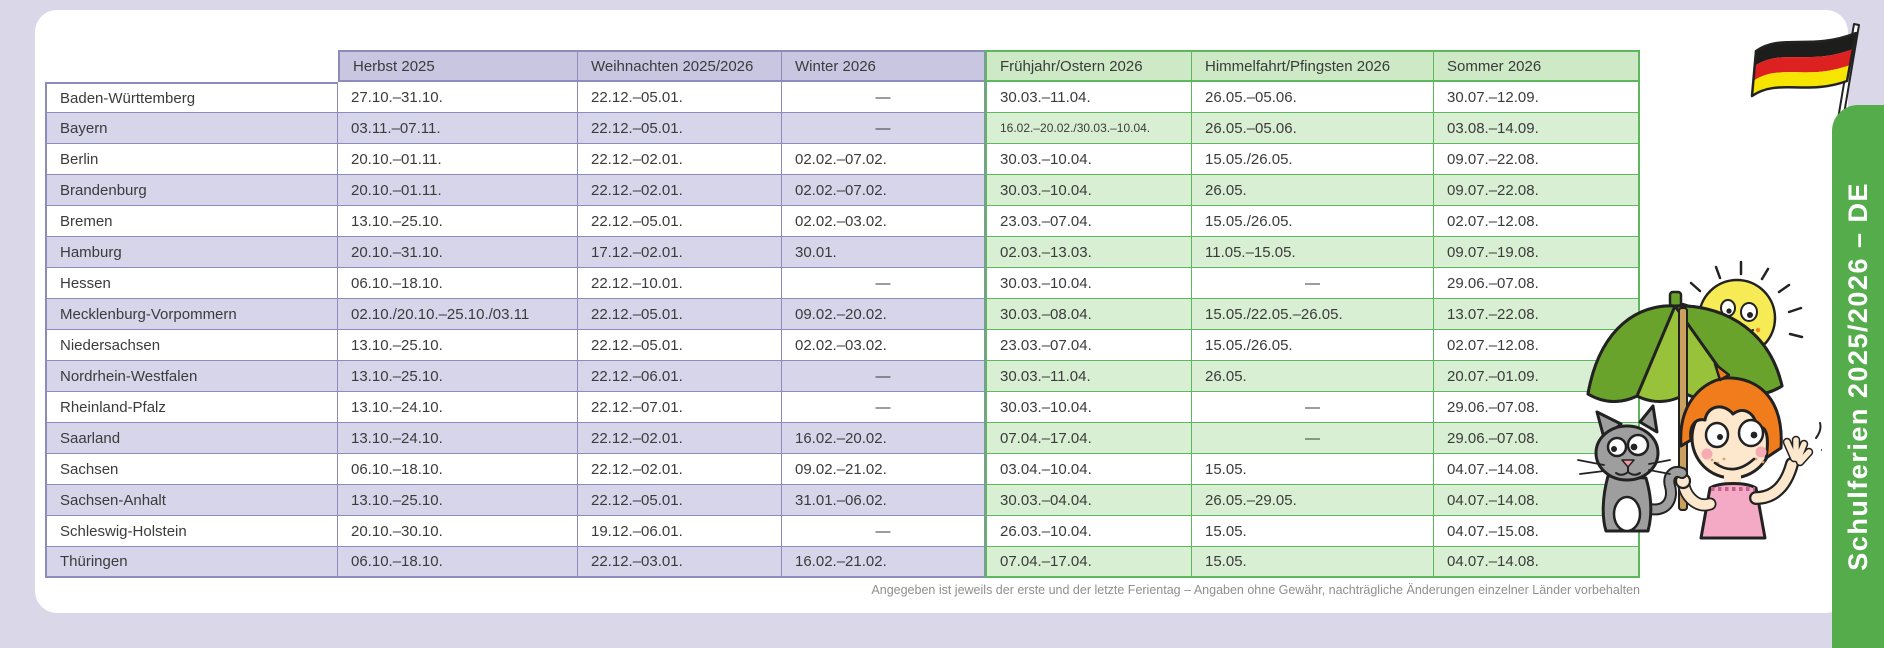 This screenshot has width=1884, height=648. I want to click on cat-illustration, so click(1632, 468).